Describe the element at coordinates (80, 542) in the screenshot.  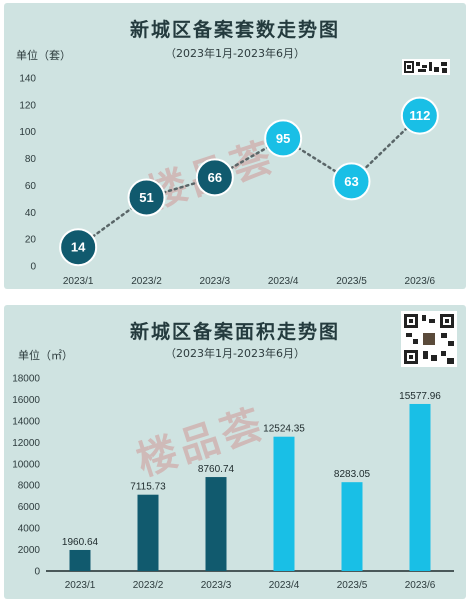
I see `data-label: 1960.64` at that location.